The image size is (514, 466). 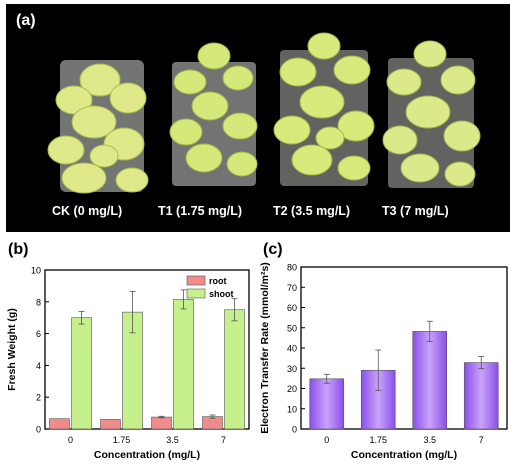 I want to click on y-tick-label: 20, so click(x=292, y=389).